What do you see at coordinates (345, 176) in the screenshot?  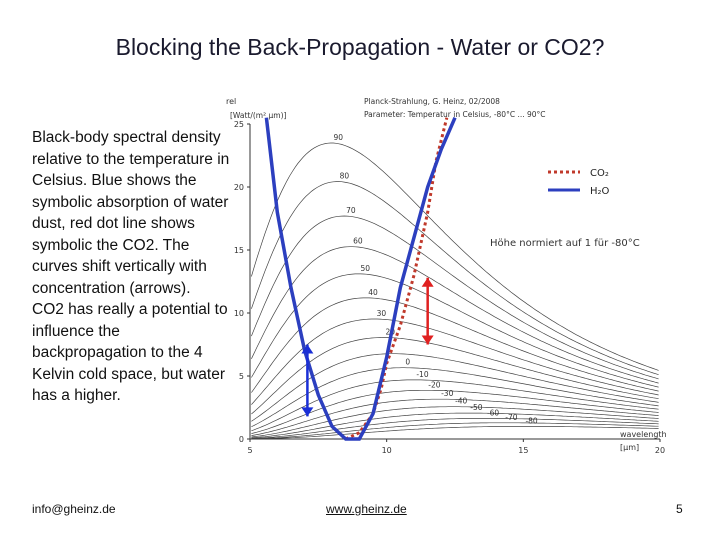 I see `temperature-label: 80` at bounding box center [345, 176].